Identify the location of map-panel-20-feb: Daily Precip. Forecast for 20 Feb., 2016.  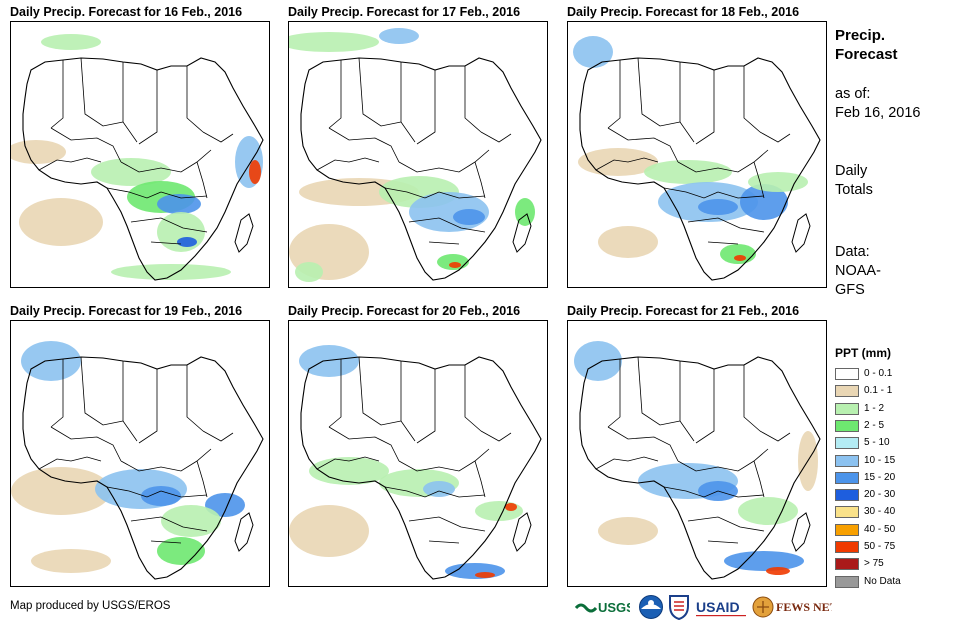
(418, 444).